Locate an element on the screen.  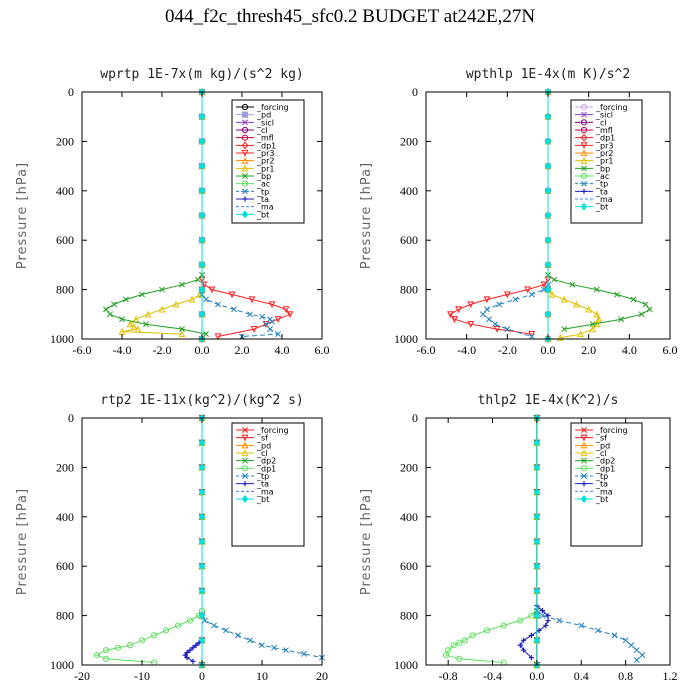
legend-entry: _cl is located at coordinates (262, 453).